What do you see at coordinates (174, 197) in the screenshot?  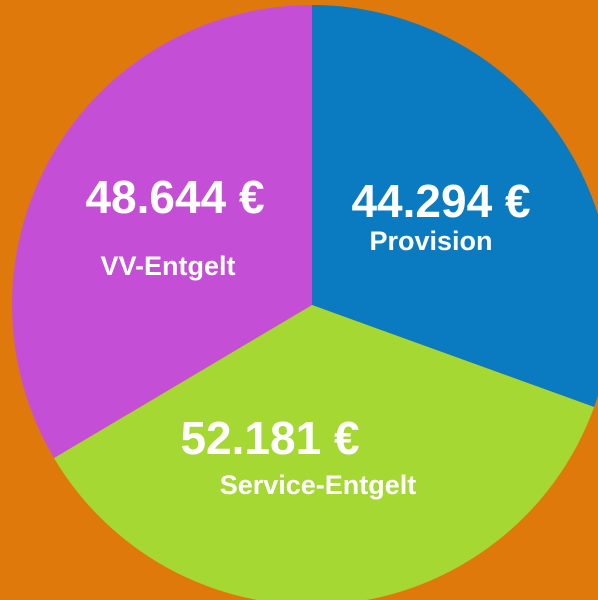 I see `value-label: 48.644 €` at bounding box center [174, 197].